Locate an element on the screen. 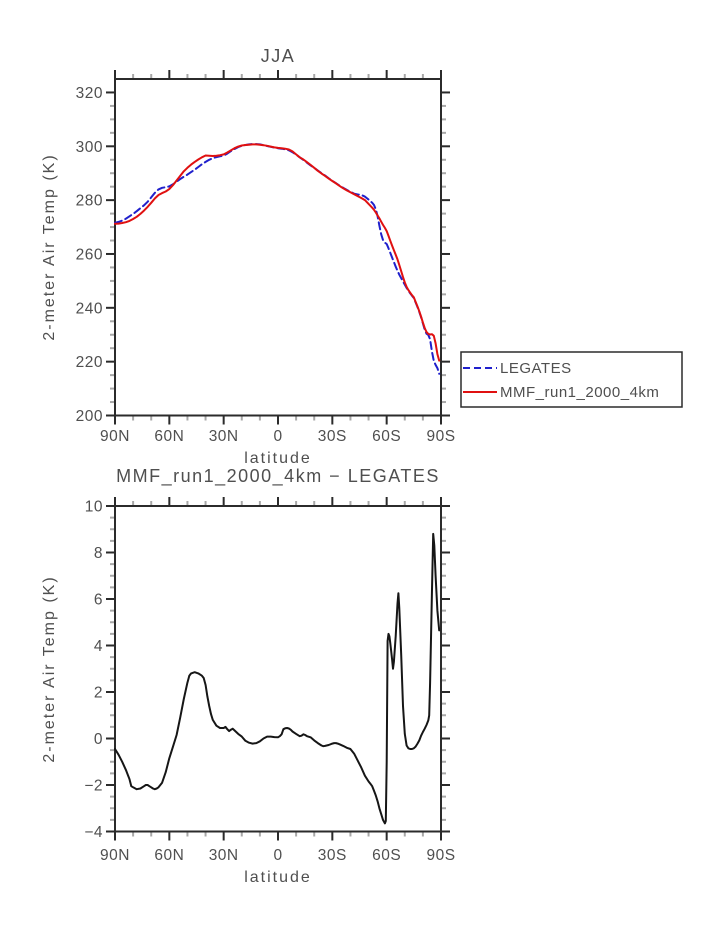 The width and height of the screenshot is (723, 935). y-tick-label: 260 is located at coordinates (89, 254).